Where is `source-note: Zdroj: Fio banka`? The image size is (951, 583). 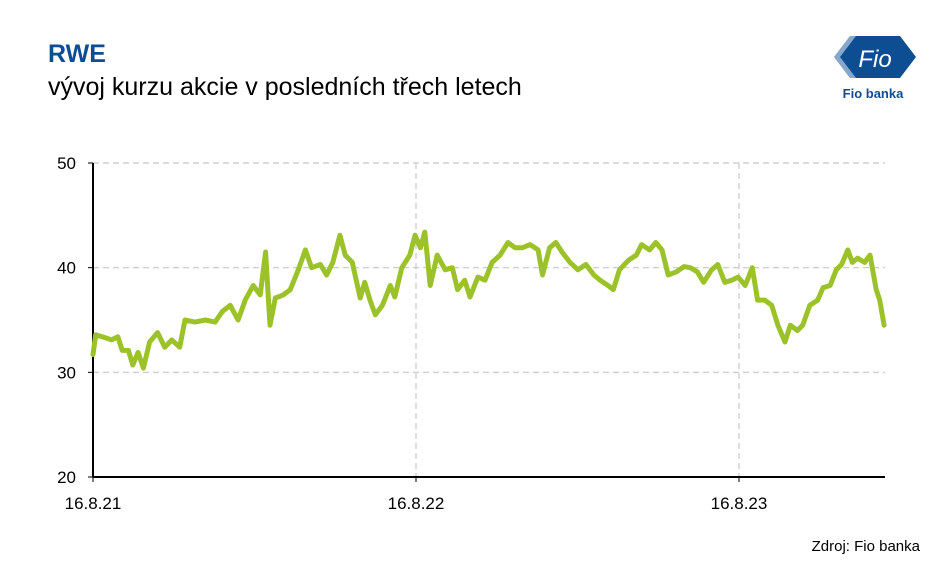 source-note: Zdroj: Fio banka is located at coordinates (866, 546).